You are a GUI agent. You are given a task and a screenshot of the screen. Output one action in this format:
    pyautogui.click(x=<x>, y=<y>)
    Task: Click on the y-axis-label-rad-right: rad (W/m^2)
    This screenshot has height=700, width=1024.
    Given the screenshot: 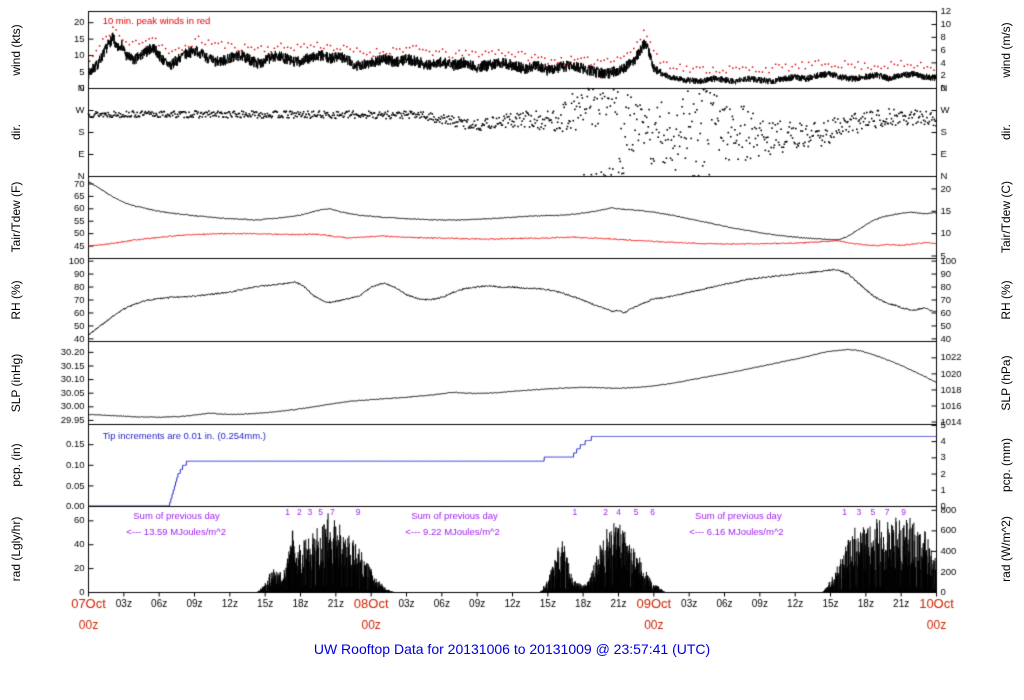 What is the action you would take?
    pyautogui.click(x=1006, y=549)
    